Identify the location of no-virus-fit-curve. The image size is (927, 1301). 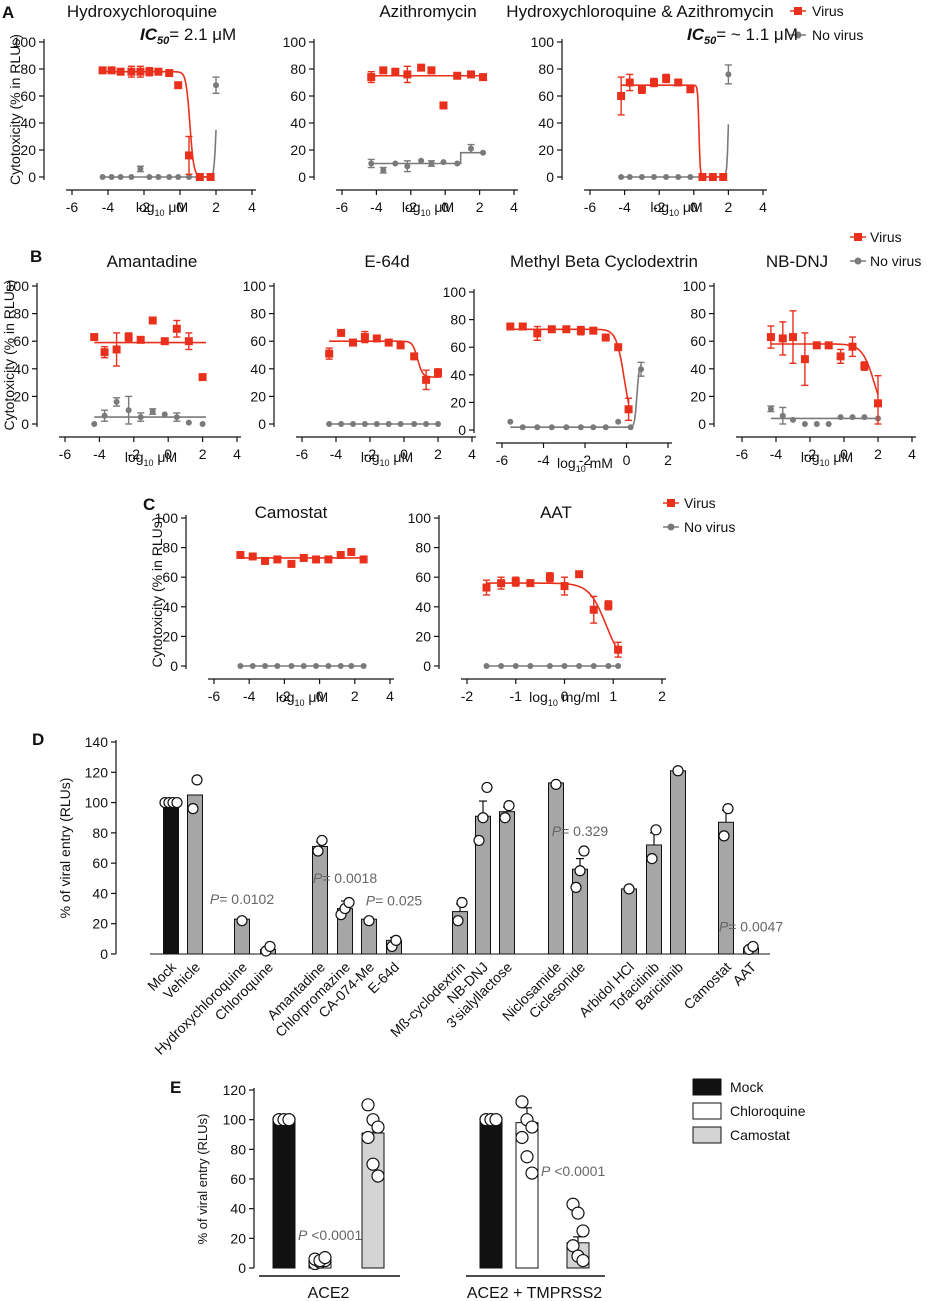
(576, 396).